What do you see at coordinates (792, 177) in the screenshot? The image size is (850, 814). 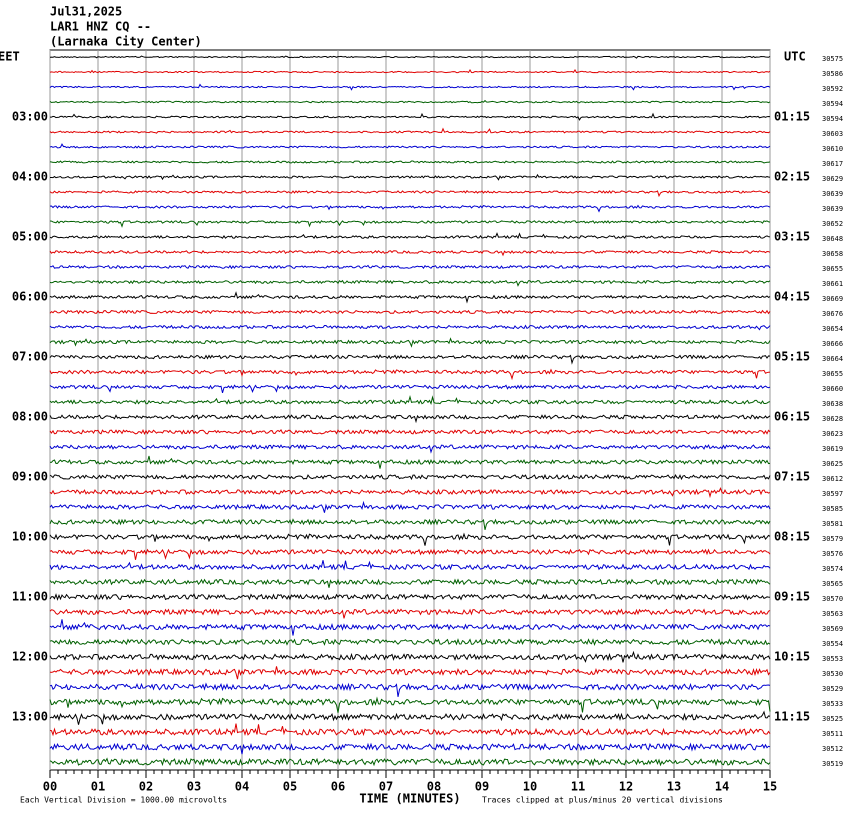 I see `right-time-label: 02:15` at bounding box center [792, 177].